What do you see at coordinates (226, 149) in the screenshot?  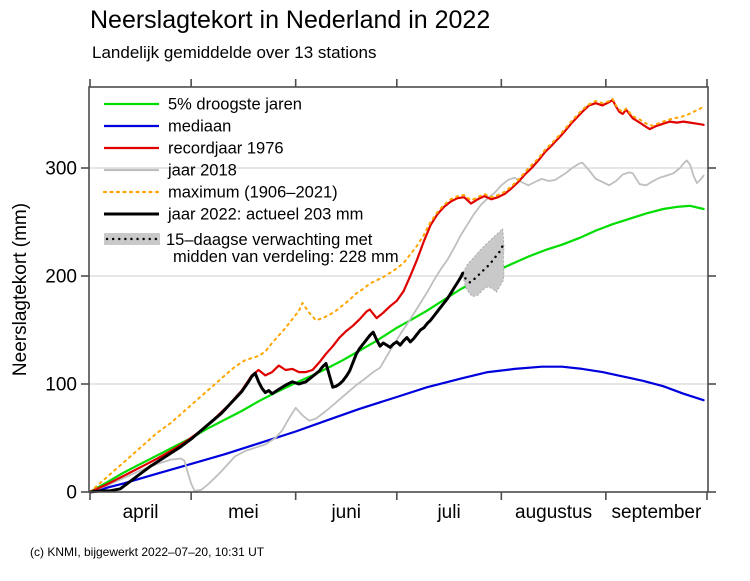 I see `legend-label-record1976: recordjaar 1976` at bounding box center [226, 149].